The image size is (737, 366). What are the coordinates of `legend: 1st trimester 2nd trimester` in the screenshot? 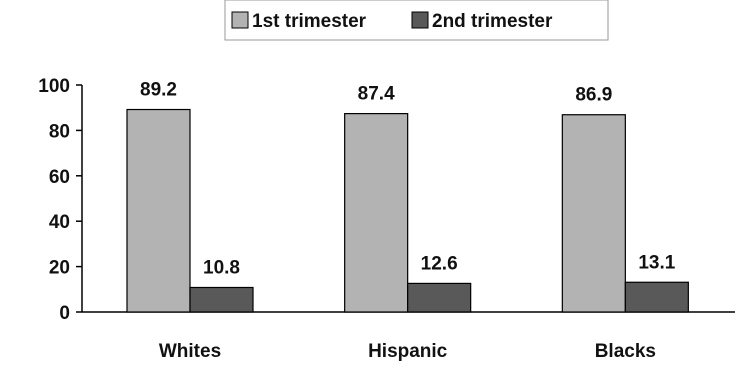 It's located at (416, 20).